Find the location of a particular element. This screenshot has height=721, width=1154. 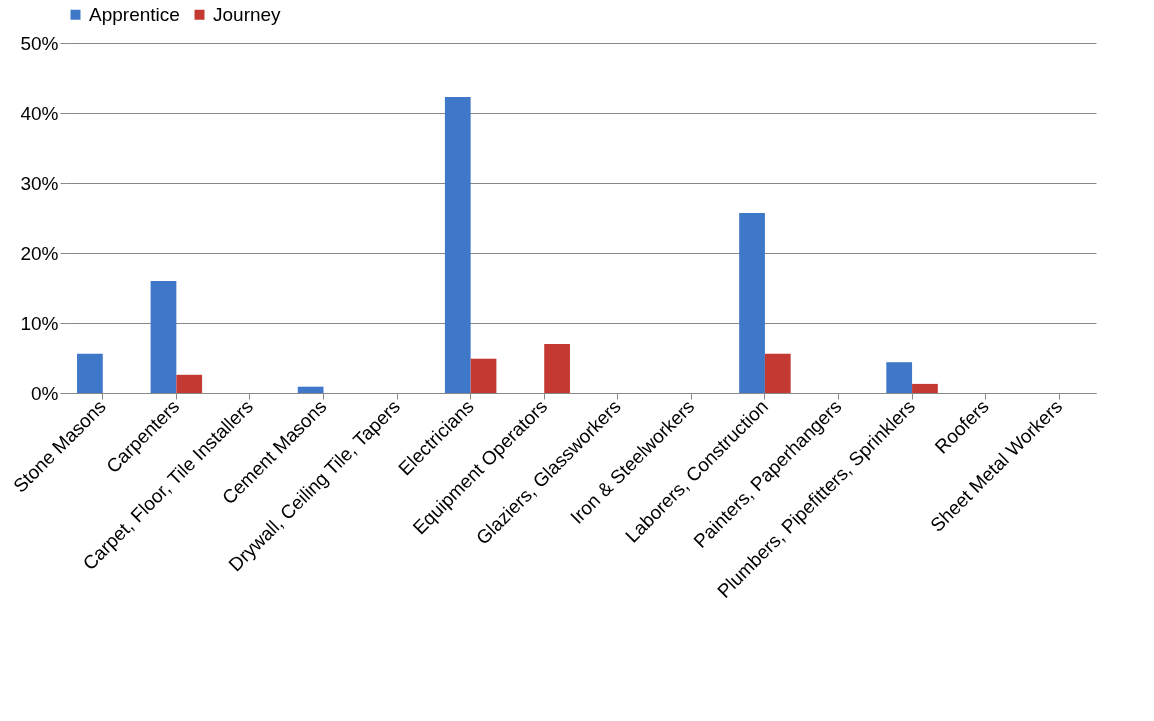

y-tick-label: 20% is located at coordinates (39, 253).